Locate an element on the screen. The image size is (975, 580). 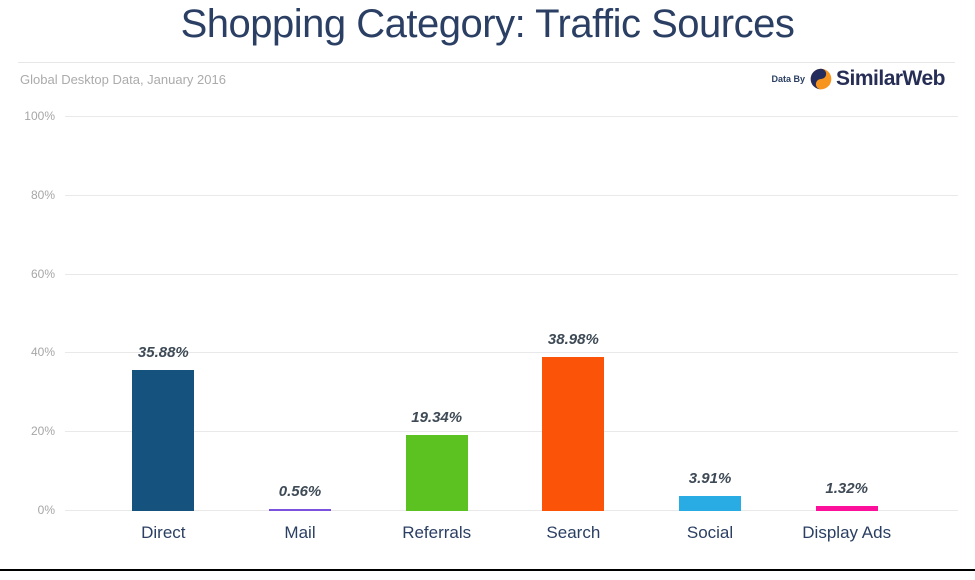
x-label-mail: Mail is located at coordinates (300, 532).